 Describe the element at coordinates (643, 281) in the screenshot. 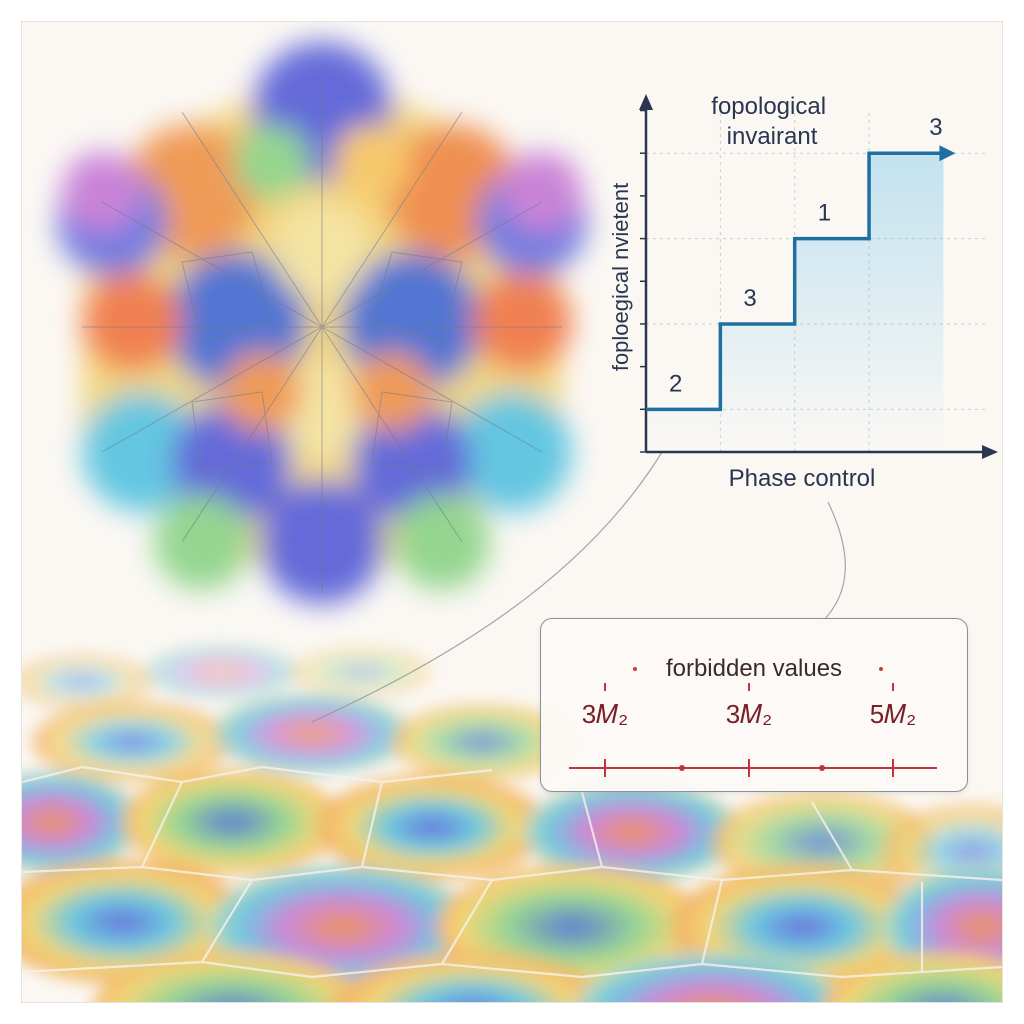

I see `y-axis-ticks` at that location.